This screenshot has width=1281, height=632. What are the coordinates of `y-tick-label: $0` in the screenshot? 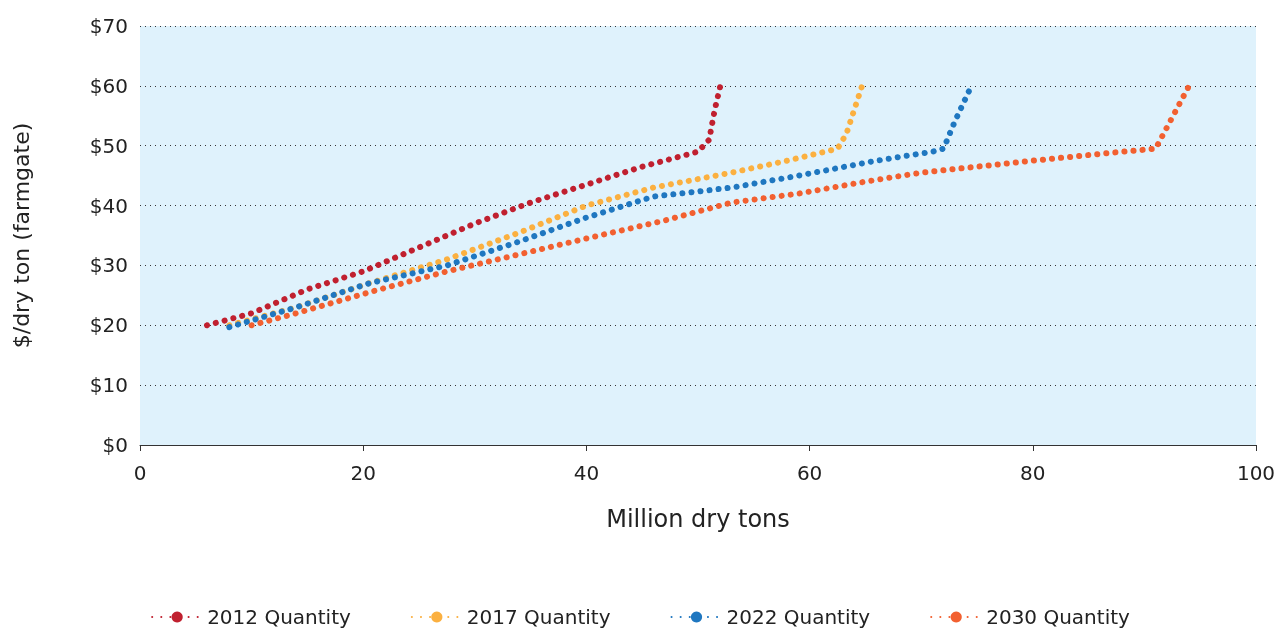 It's located at (115, 445).